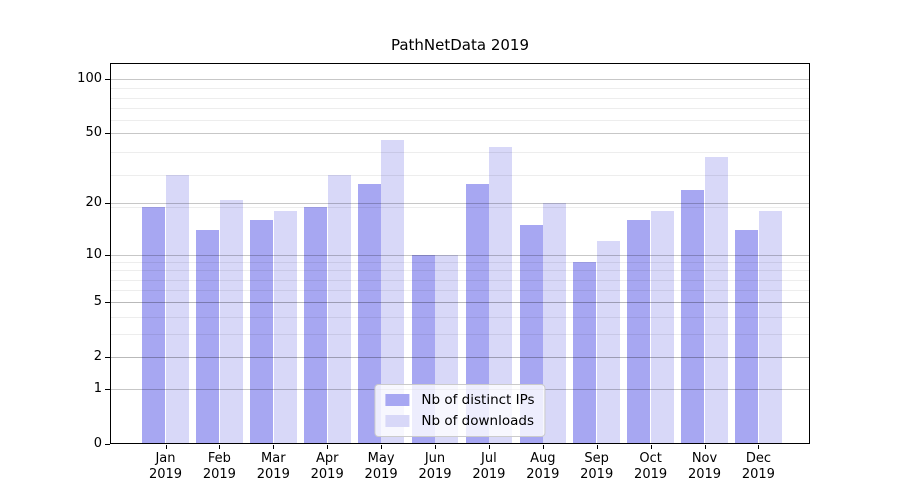 The height and width of the screenshot is (500, 900). Describe the element at coordinates (93, 133) in the screenshot. I see `y-tick-label: 50` at that location.